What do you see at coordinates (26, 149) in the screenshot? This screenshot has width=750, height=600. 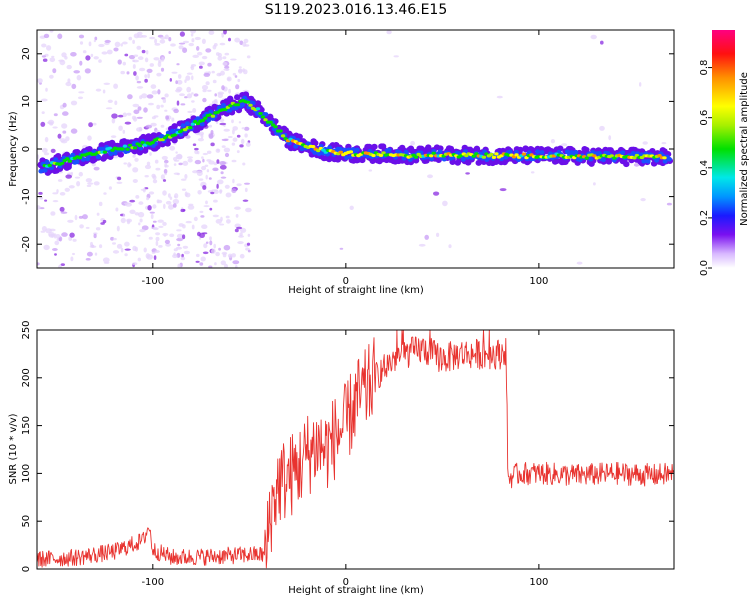 I see `spectrogram-ytick-label: 0` at bounding box center [26, 149].